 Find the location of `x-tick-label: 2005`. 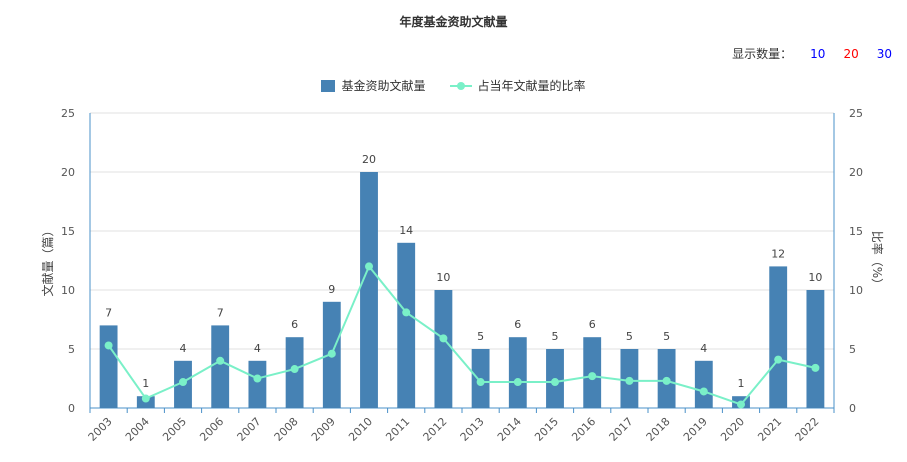

x-tick-label: 2005 is located at coordinates (174, 429).